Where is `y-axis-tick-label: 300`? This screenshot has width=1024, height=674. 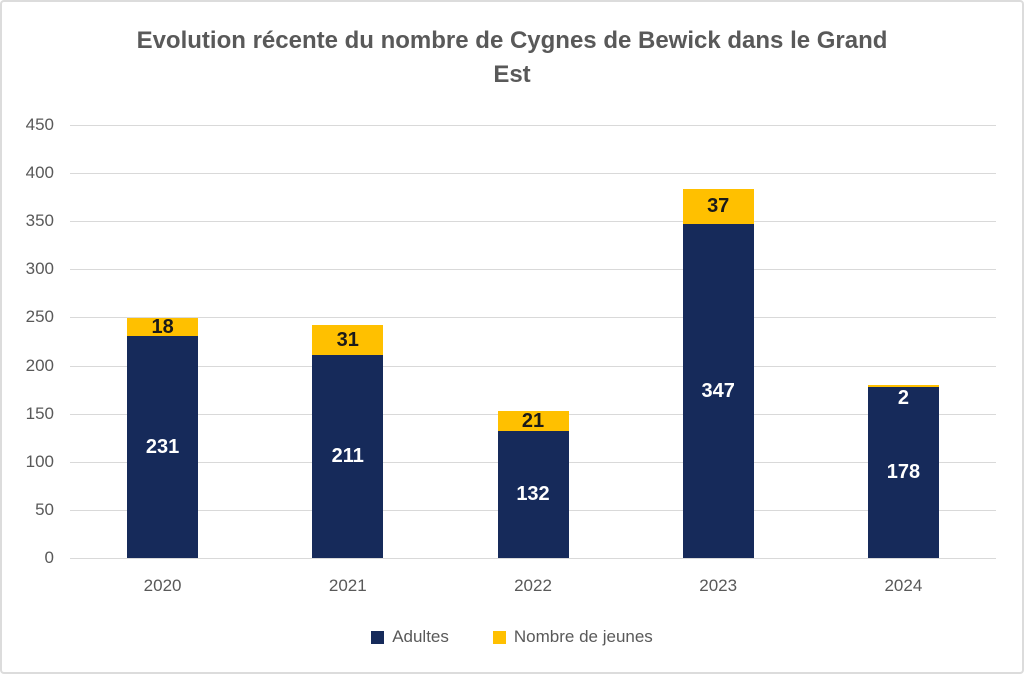
y-axis-tick-label: 300 is located at coordinates (39, 269).